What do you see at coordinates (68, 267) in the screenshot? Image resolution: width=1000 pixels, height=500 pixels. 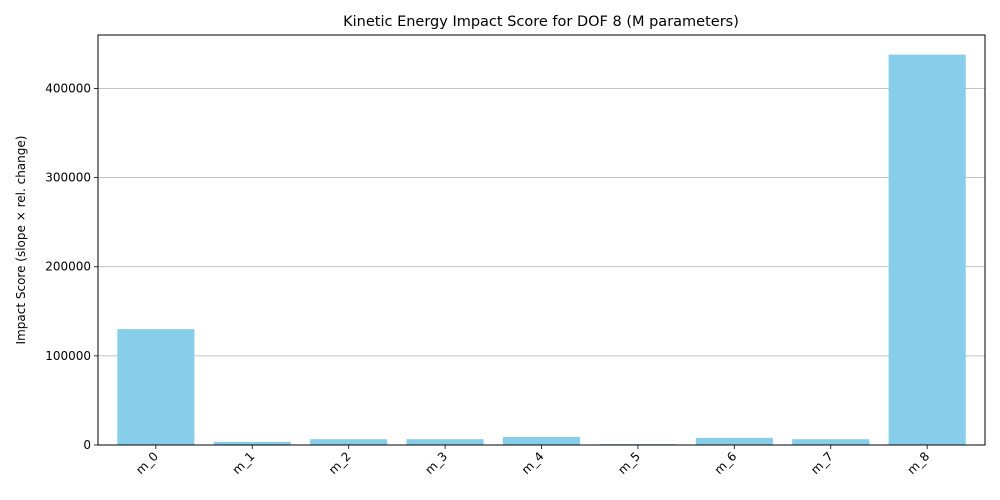 I see `y-tick-label: 200000` at bounding box center [68, 267].